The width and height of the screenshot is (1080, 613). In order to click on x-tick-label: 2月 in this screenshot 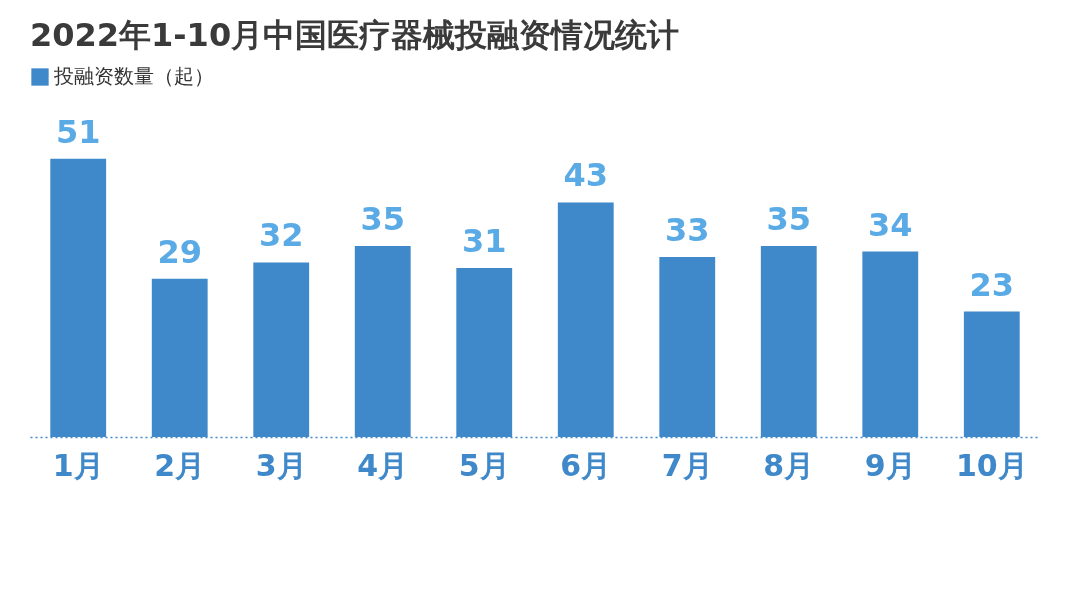, I will do `click(180, 465)`.